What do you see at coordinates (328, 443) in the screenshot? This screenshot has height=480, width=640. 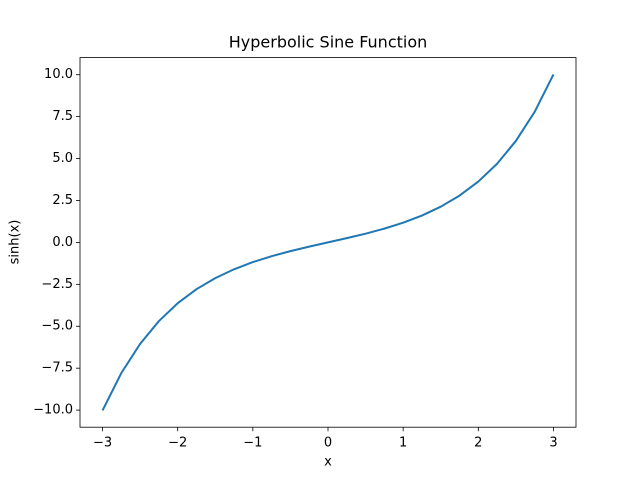 I see `x-tick-label: 0` at bounding box center [328, 443].